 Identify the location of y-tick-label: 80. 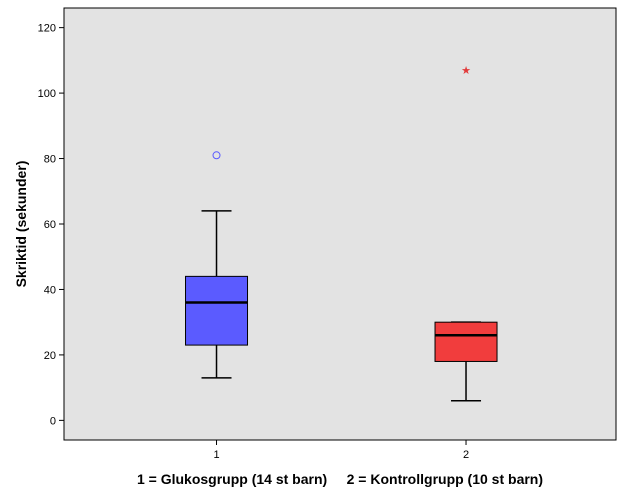
(50, 160).